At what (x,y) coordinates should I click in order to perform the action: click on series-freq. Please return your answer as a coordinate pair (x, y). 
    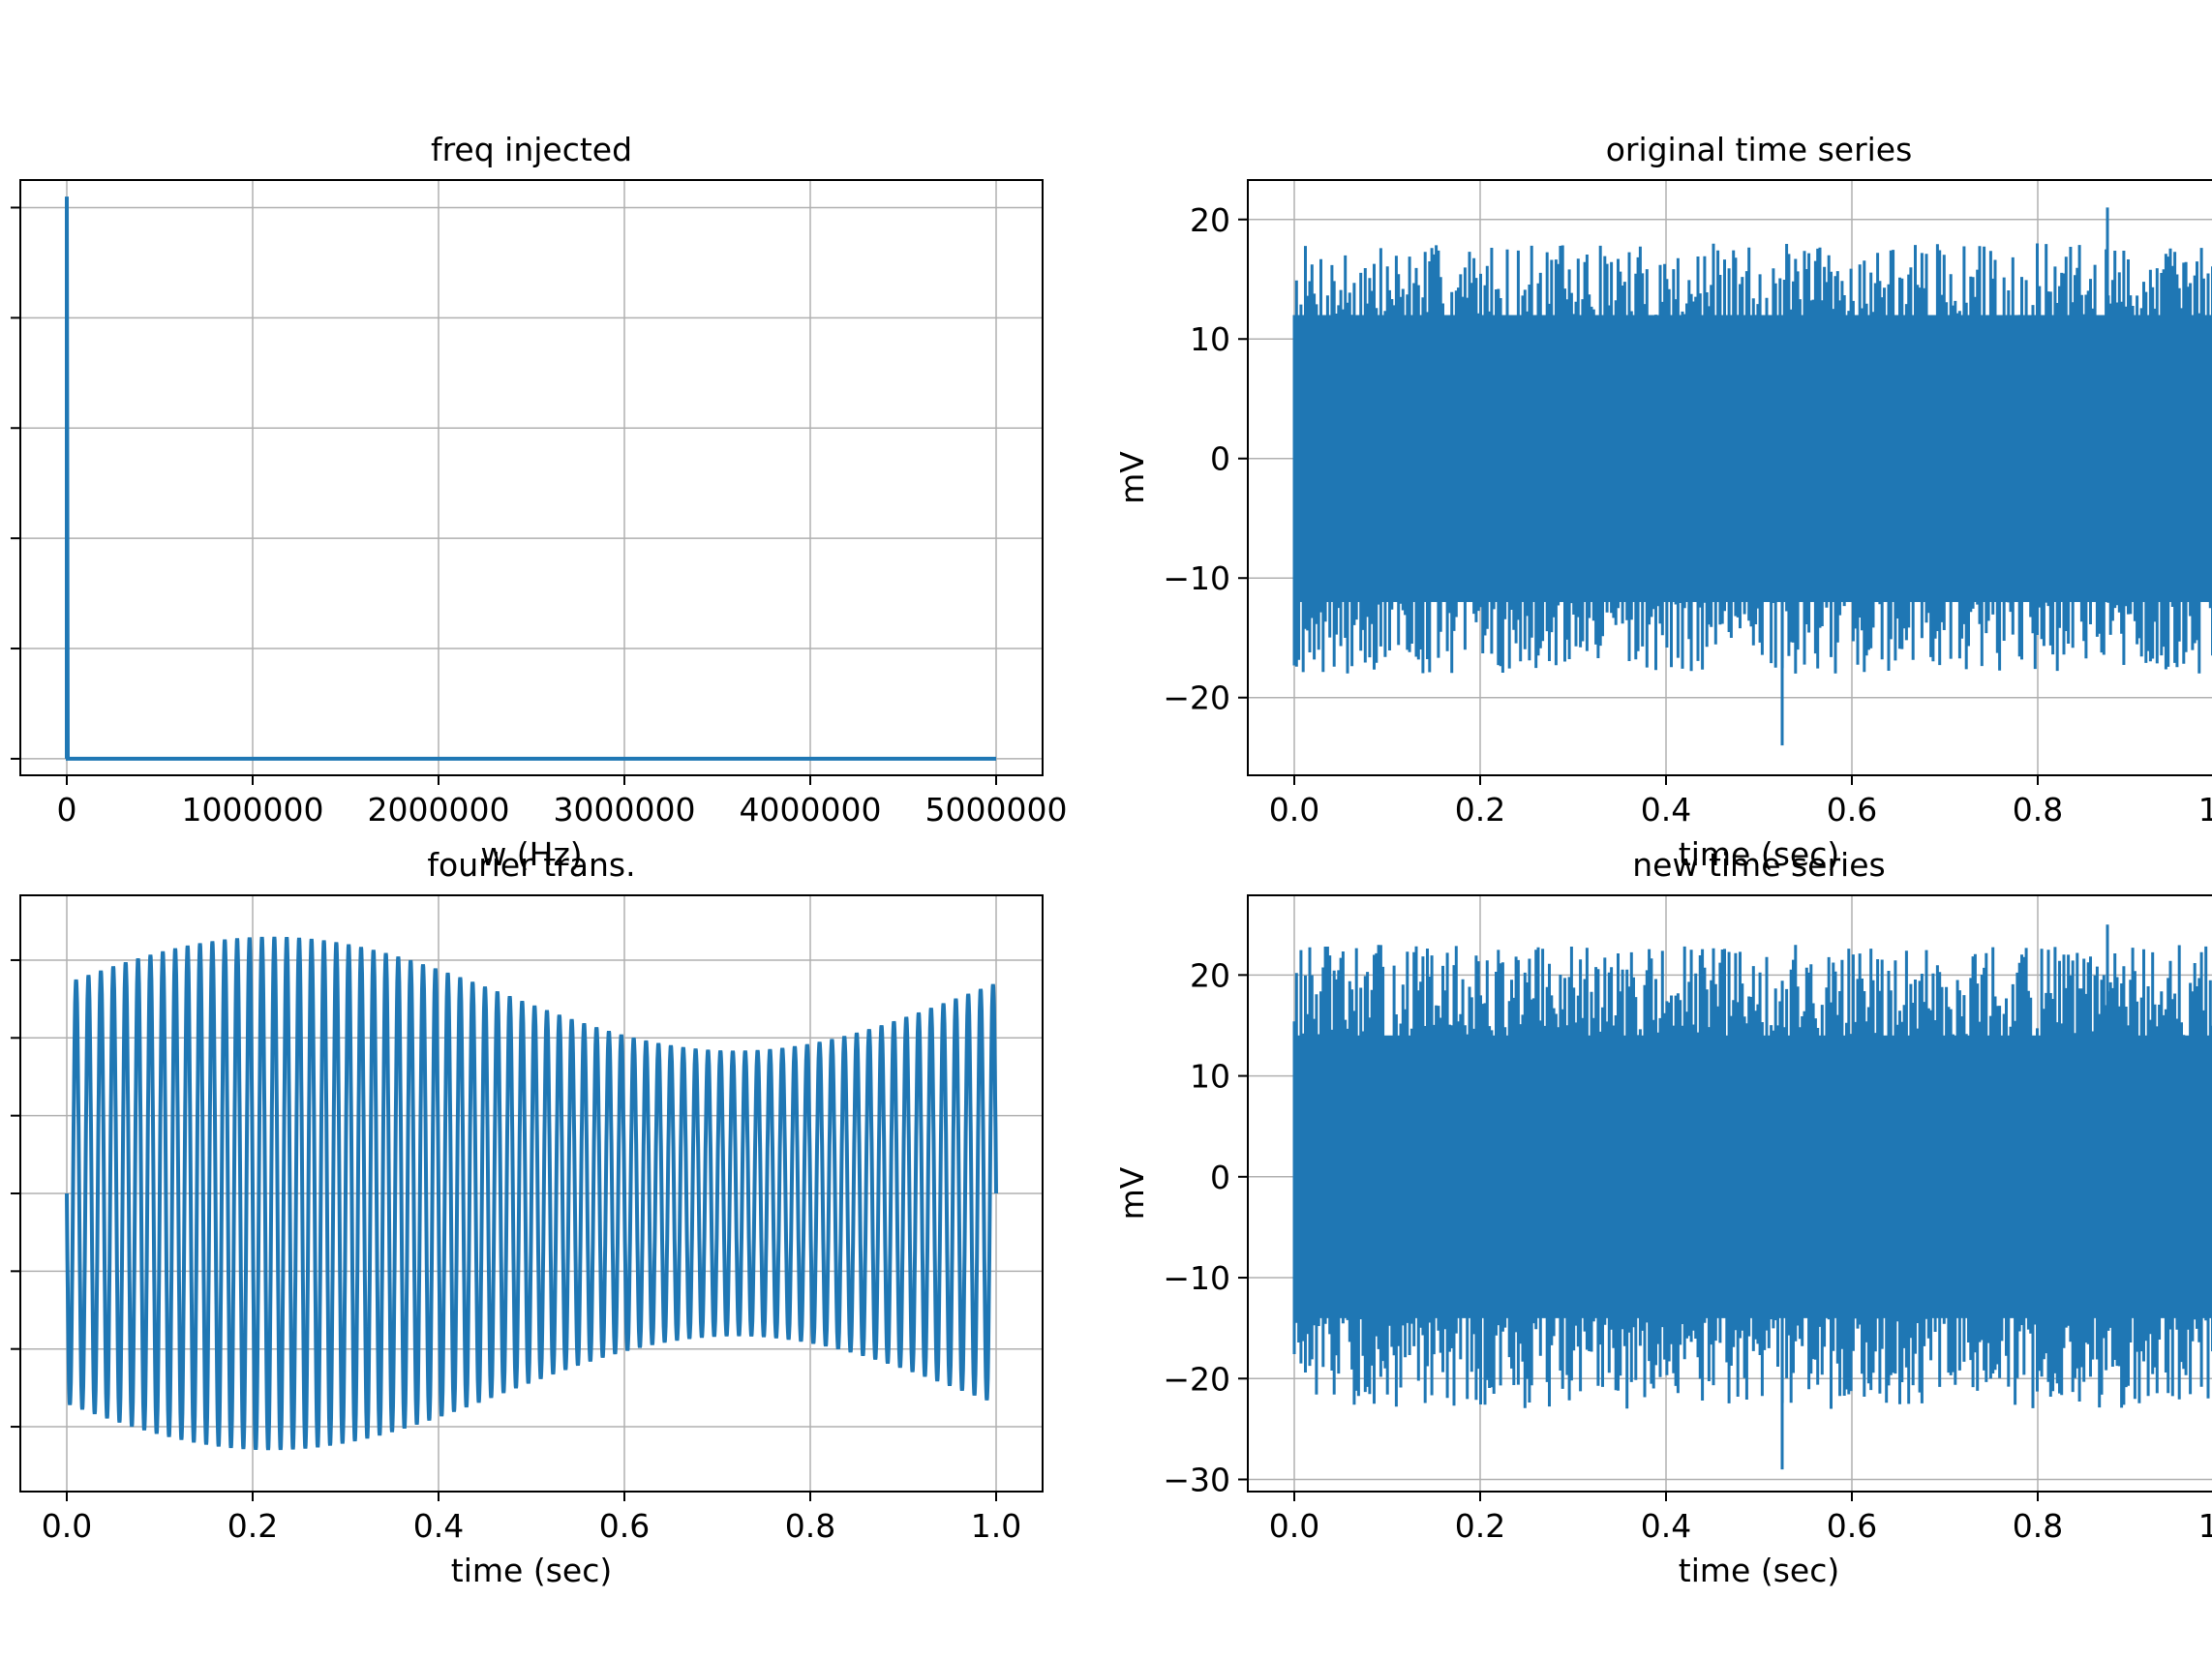
    Looking at the image, I should click on (530, 478).